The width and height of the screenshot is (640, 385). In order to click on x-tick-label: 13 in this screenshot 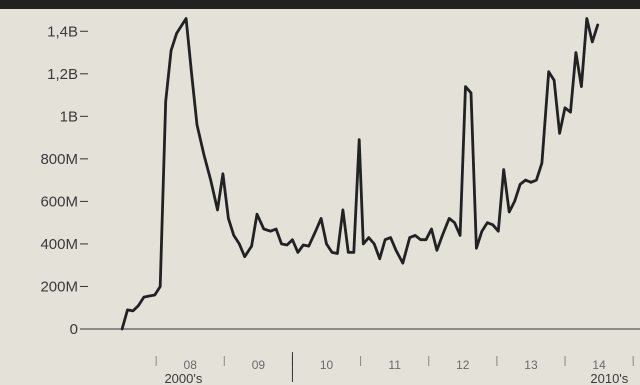, I will do `click(531, 365)`.